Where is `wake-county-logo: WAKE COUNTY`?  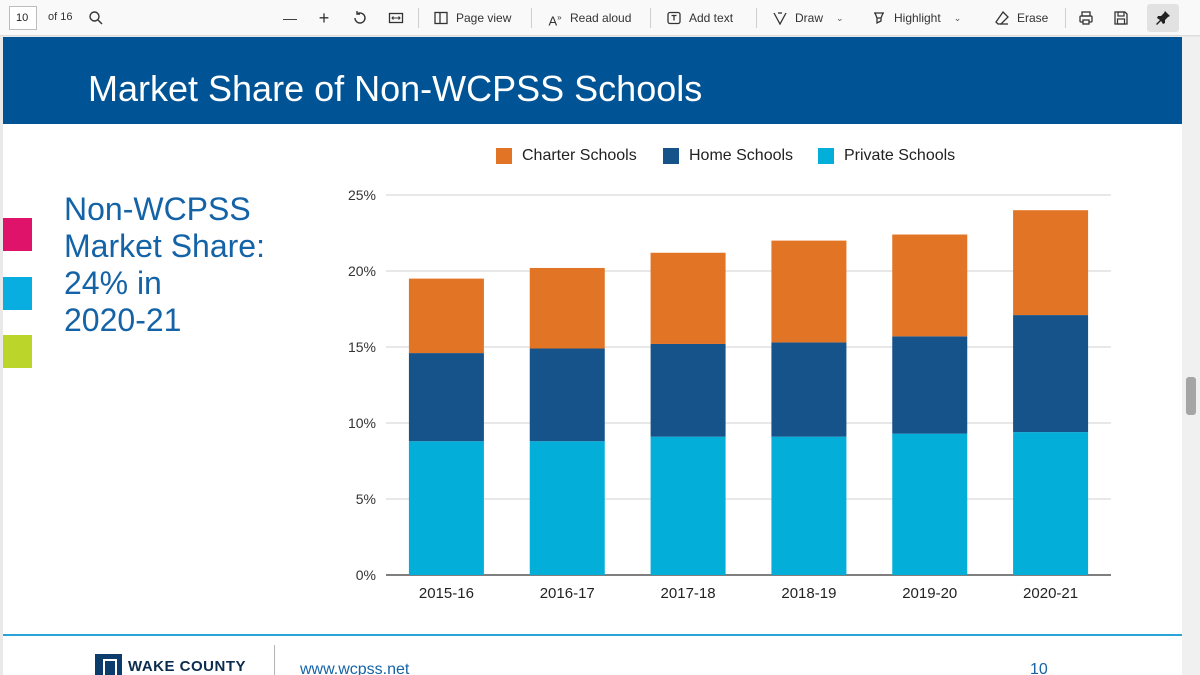
wake-county-logo: WAKE COUNTY is located at coordinates (170, 664).